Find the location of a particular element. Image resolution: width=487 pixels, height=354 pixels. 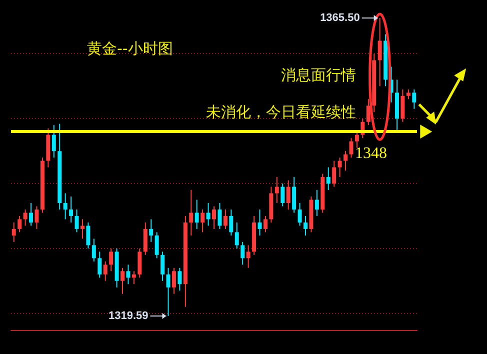

annotation: 1319.59 is located at coordinates (128, 316).